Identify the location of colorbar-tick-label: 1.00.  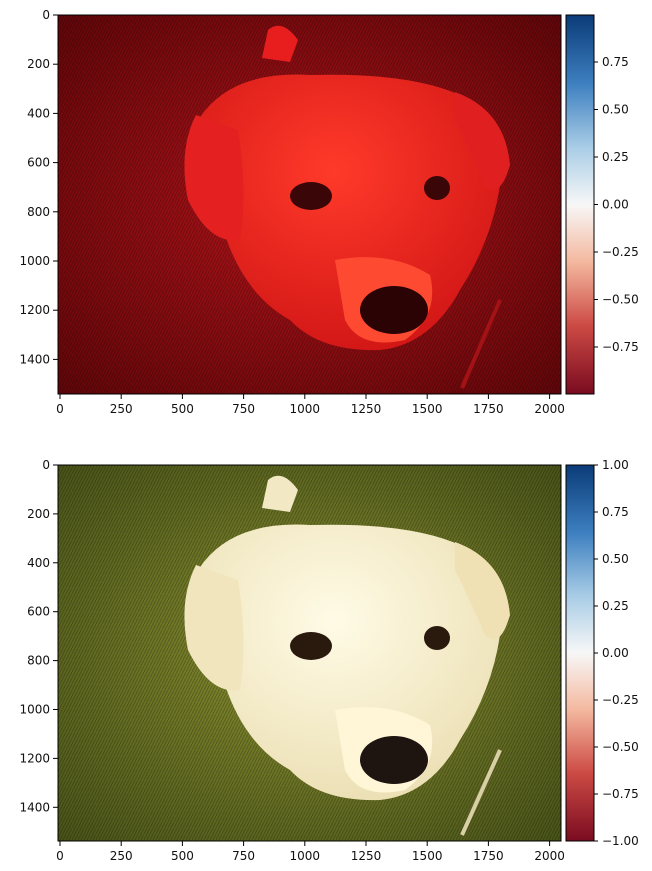
(615, 465).